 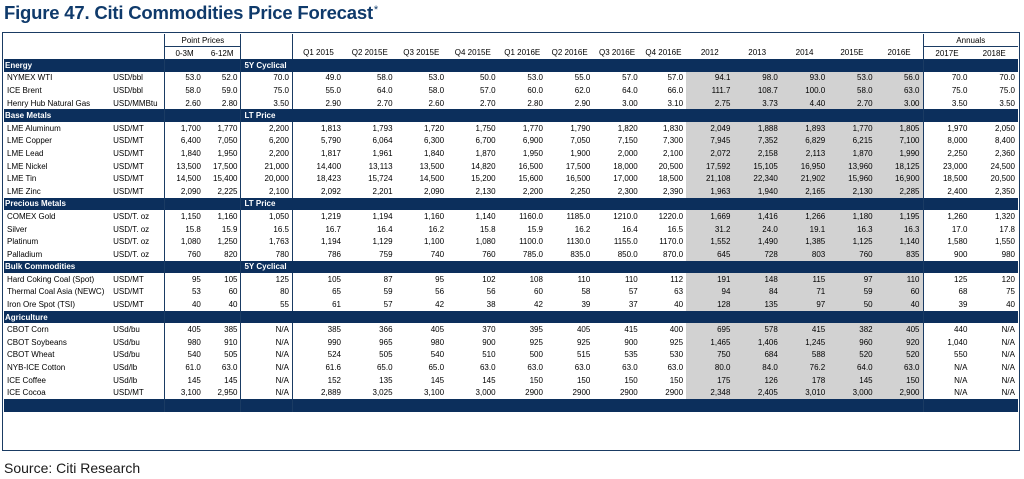 What do you see at coordinates (710, 330) in the screenshot?
I see `value-cell: 695` at bounding box center [710, 330].